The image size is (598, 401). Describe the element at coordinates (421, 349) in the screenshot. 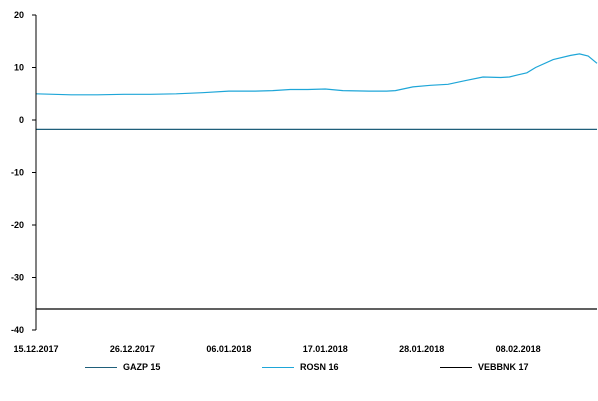

I see `x-tick-label: 28.01.2018` at that location.